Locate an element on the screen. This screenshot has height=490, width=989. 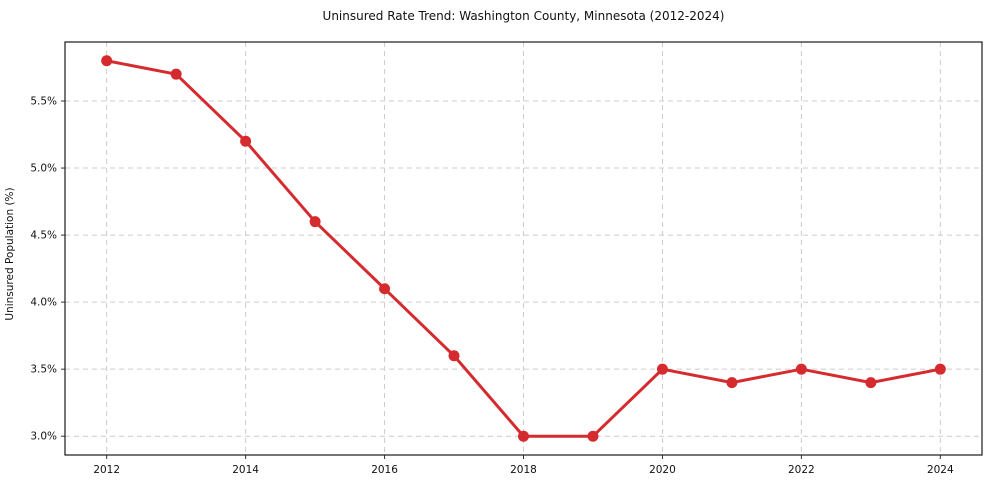
x-tick-label: 2014 is located at coordinates (245, 470).